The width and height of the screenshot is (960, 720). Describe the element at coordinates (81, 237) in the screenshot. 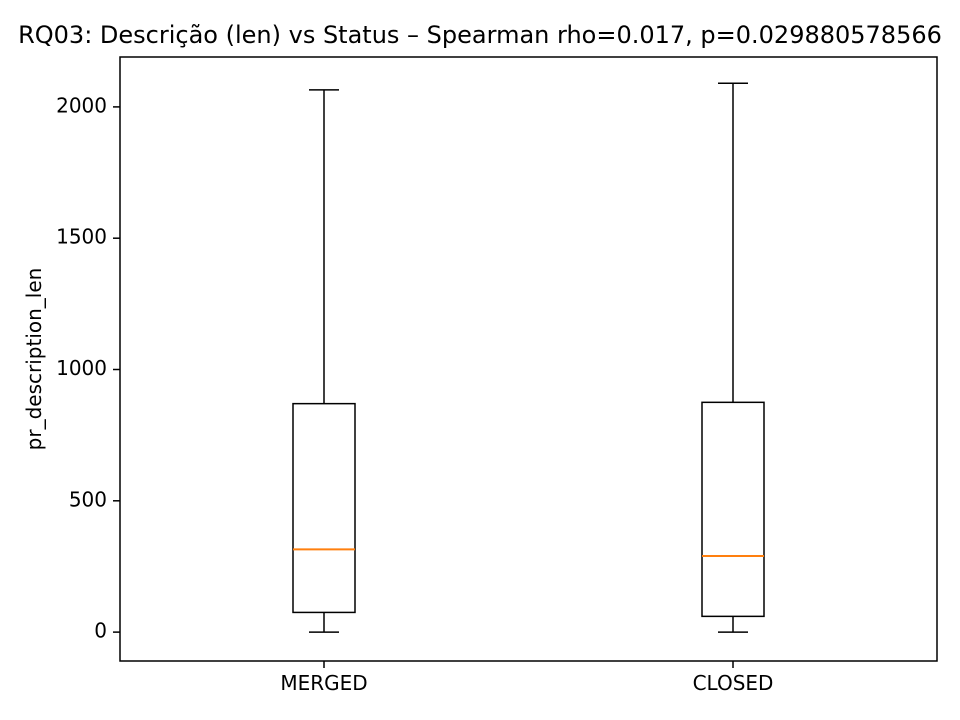

I see `y-tick-label-1500: 1500` at that location.